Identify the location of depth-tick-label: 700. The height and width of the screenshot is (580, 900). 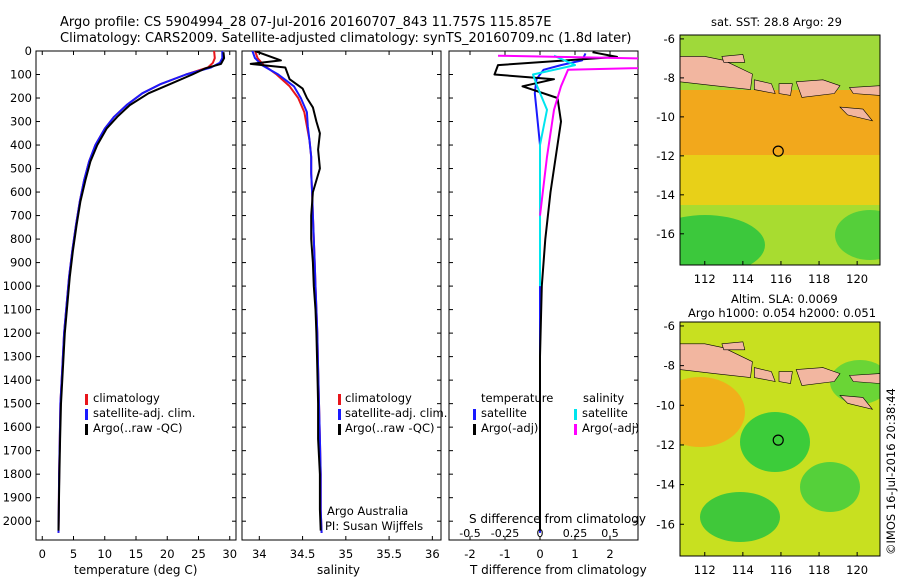
(21, 216).